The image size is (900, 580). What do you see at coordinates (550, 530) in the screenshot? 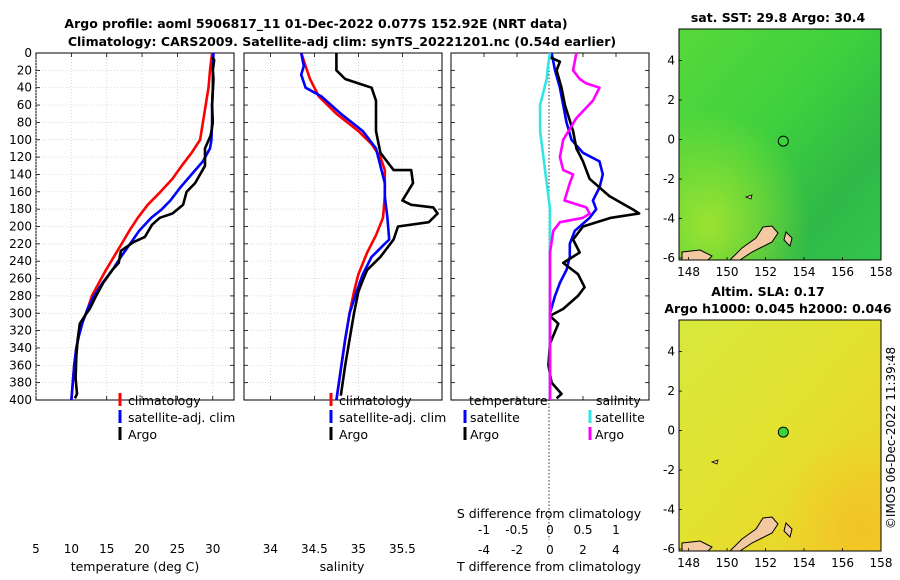
I see `x2-tick-label: 0` at bounding box center [550, 530].